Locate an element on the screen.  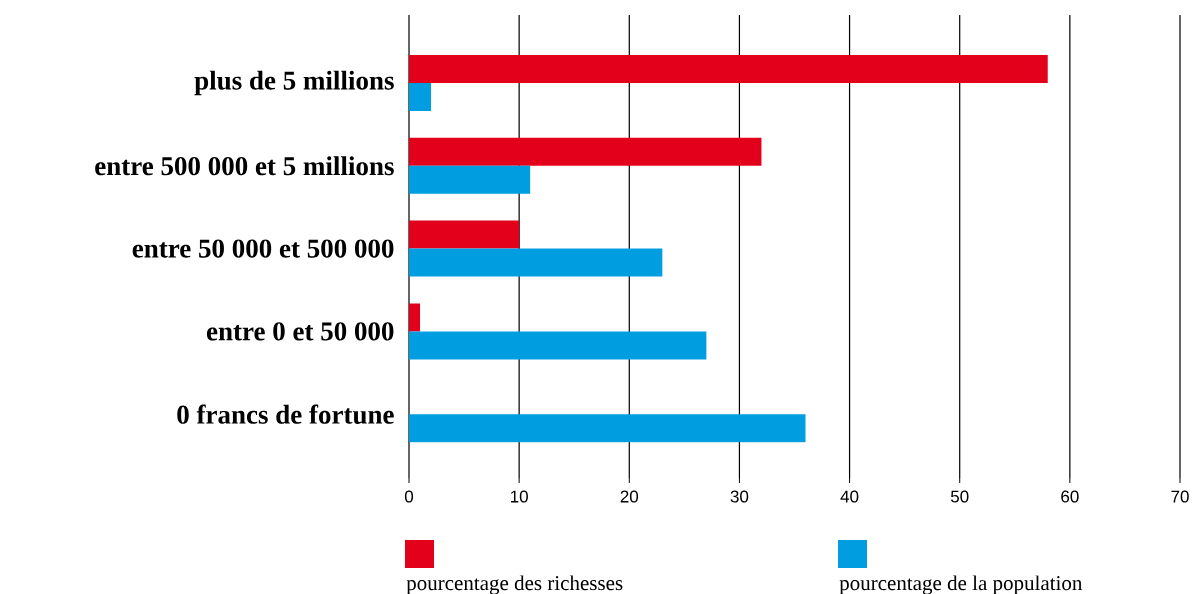
y-tick-label: entre 0 et 50 000 is located at coordinates (300, 331).